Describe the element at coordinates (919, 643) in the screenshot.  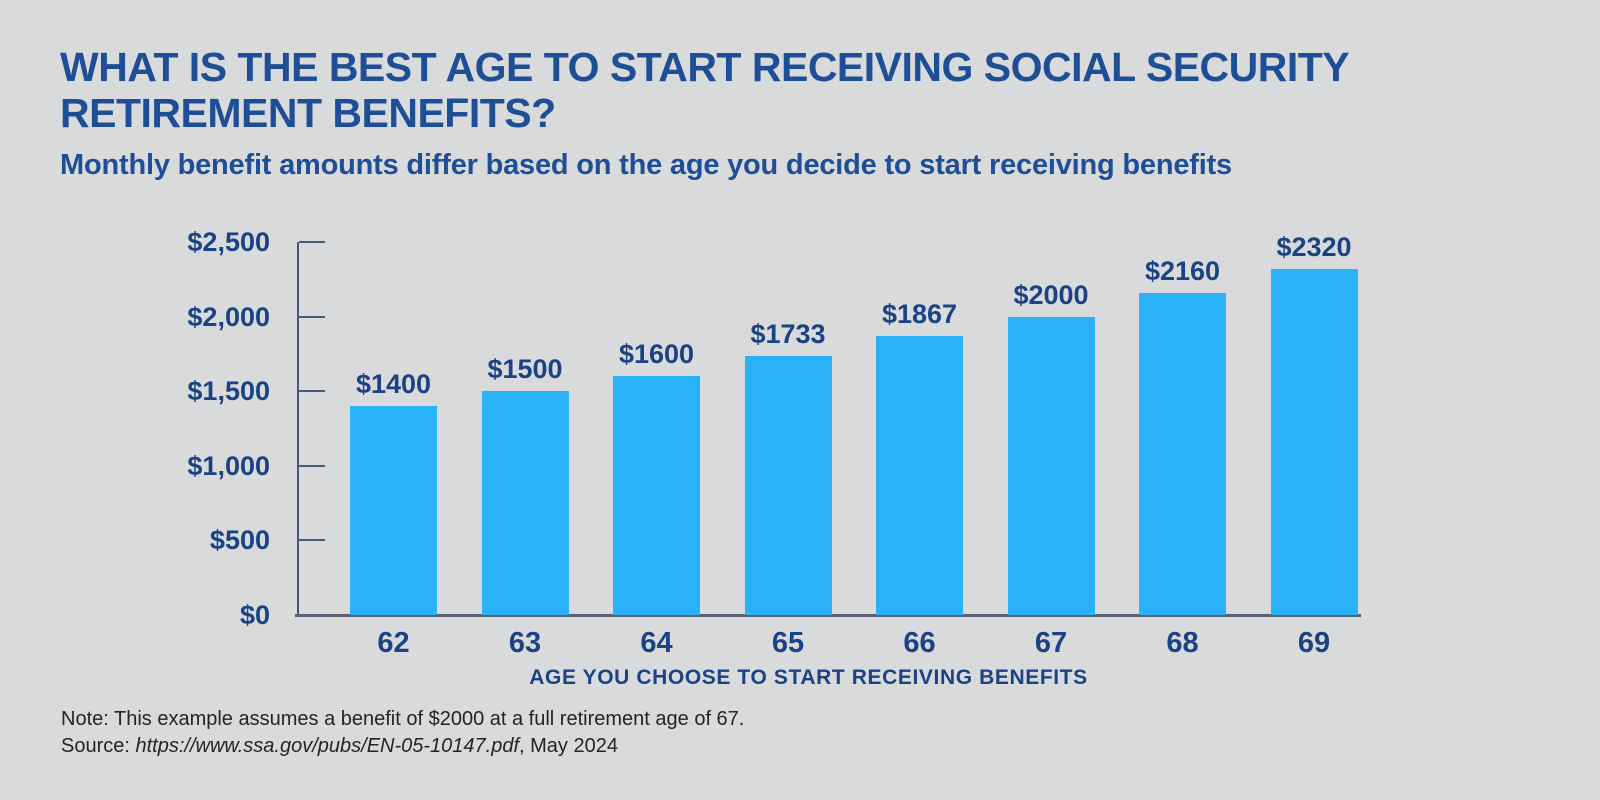
I see `x-tick-label: 66` at that location.